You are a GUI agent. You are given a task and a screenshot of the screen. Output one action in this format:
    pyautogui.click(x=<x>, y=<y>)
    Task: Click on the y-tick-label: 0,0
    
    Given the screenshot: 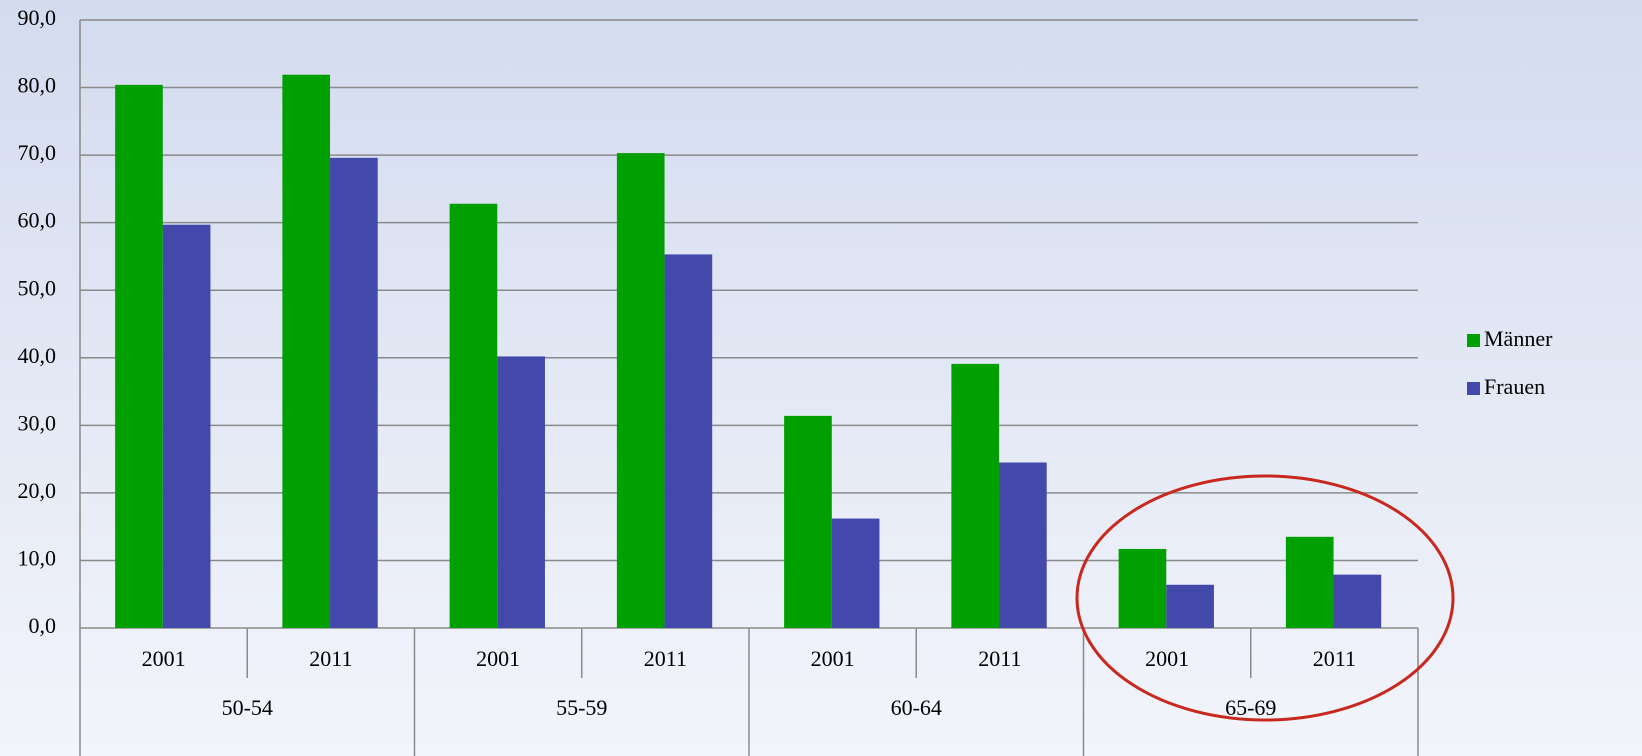 What is the action you would take?
    pyautogui.click(x=43, y=625)
    